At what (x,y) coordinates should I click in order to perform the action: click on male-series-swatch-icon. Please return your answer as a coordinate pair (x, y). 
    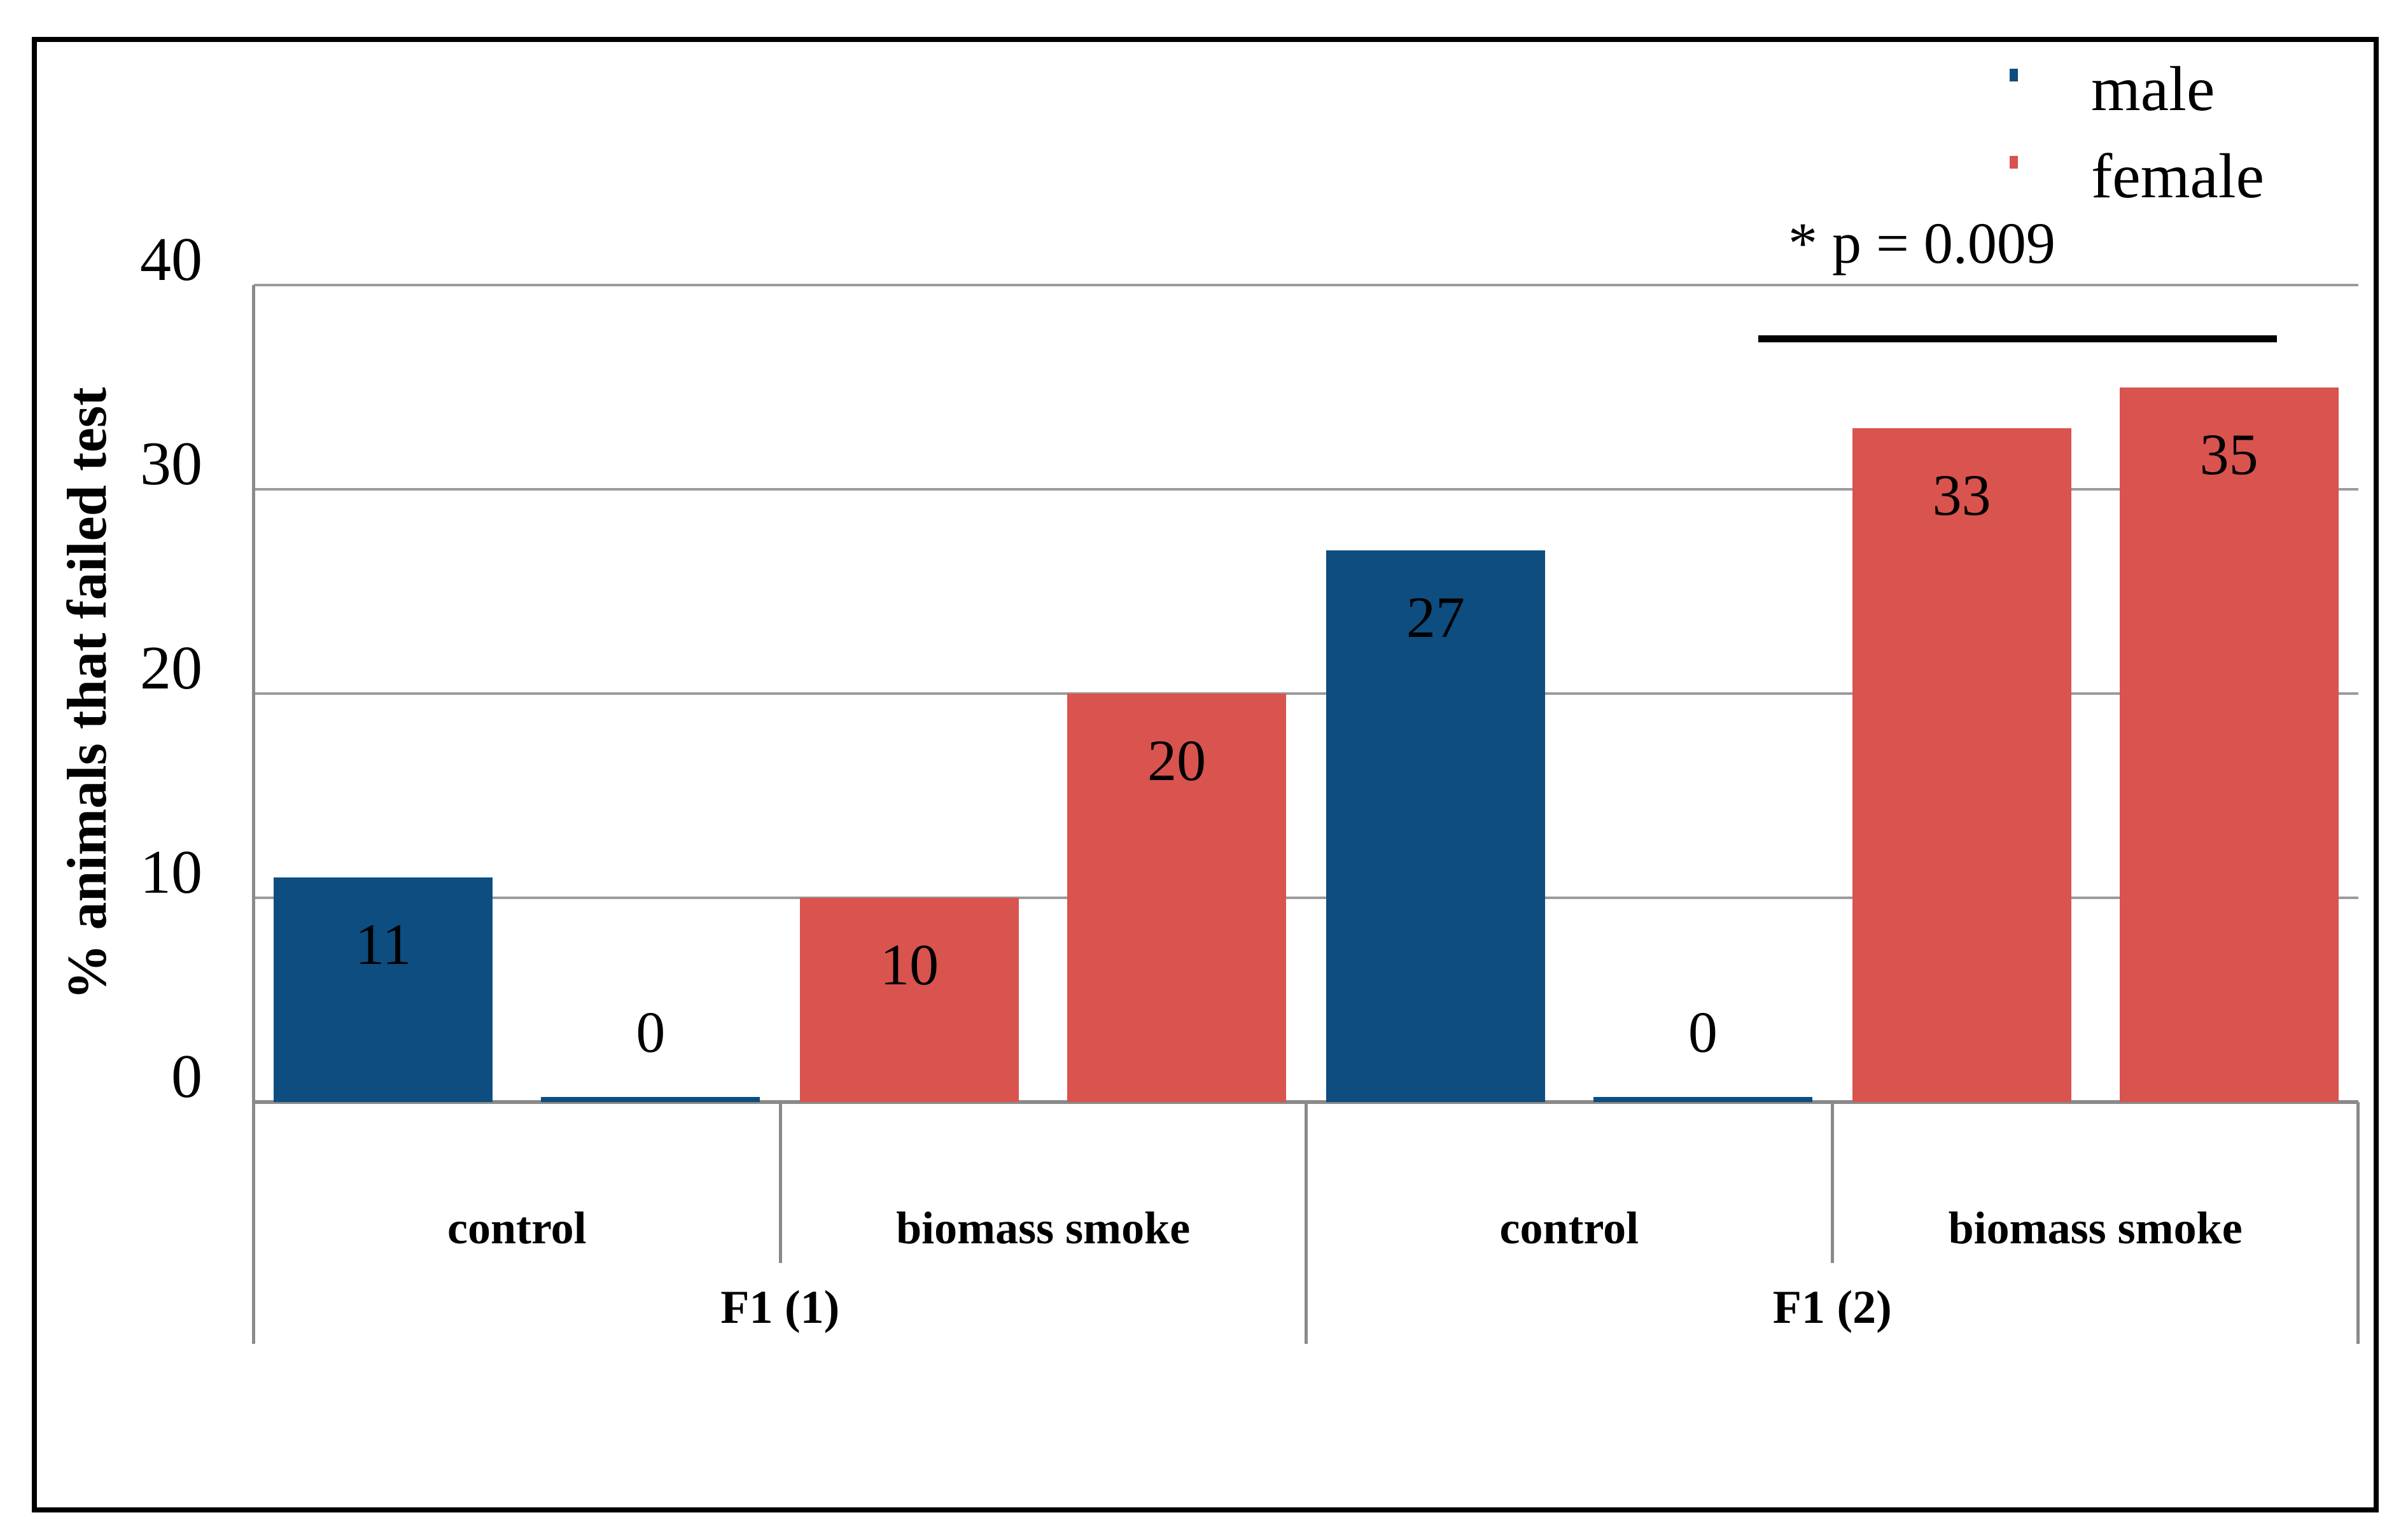
    Looking at the image, I should click on (2014, 75).